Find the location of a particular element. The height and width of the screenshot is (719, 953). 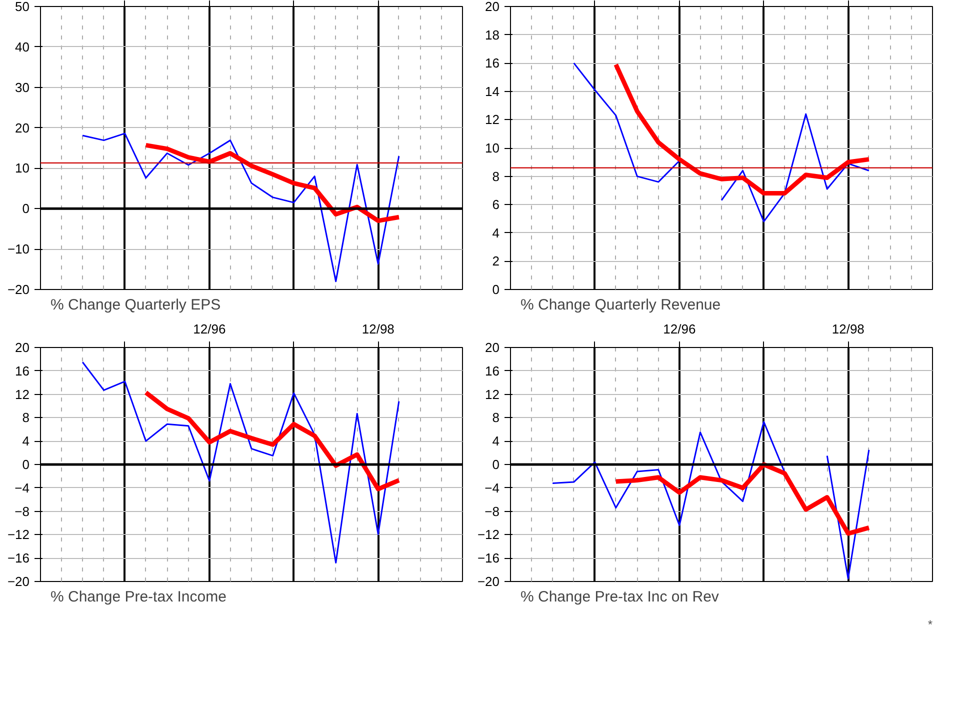

text: % Change Pre-tax Inc on Rev is located at coordinates (620, 597).